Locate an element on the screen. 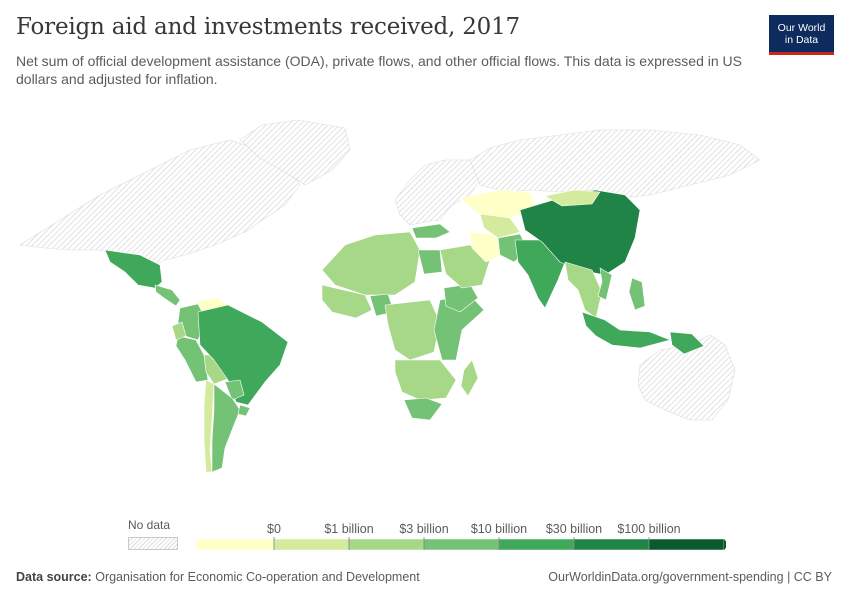  region-madagascar is located at coordinates (469, 378).